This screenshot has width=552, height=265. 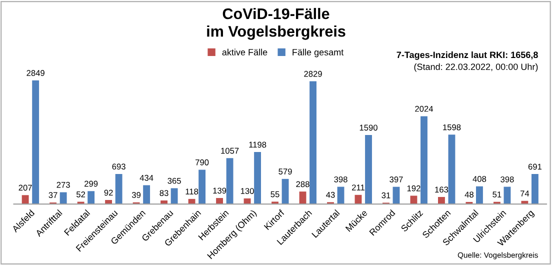 What do you see at coordinates (318, 53) in the screenshot?
I see `legend-label: Fälle gesamt` at bounding box center [318, 53].